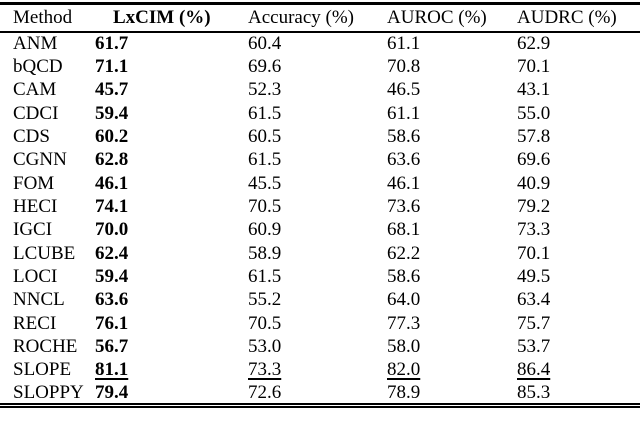 Image resolution: width=640 pixels, height=421 pixels. Describe the element at coordinates (112, 207) in the screenshot. I see `lxcim-cell: 74.1` at that location.